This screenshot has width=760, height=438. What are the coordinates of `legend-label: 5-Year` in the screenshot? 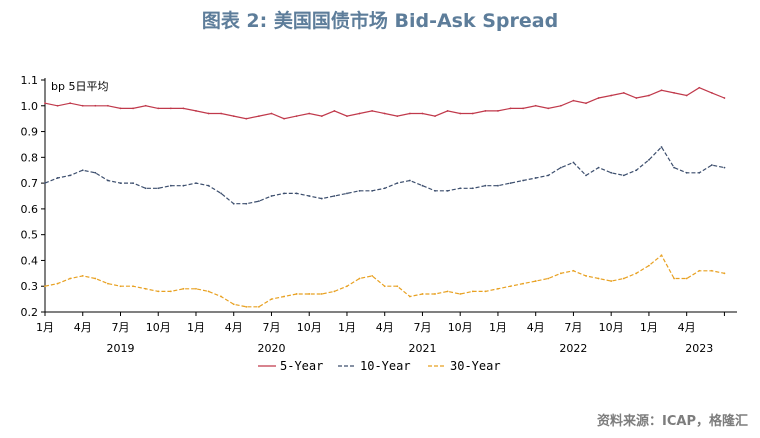 It's located at (301, 366).